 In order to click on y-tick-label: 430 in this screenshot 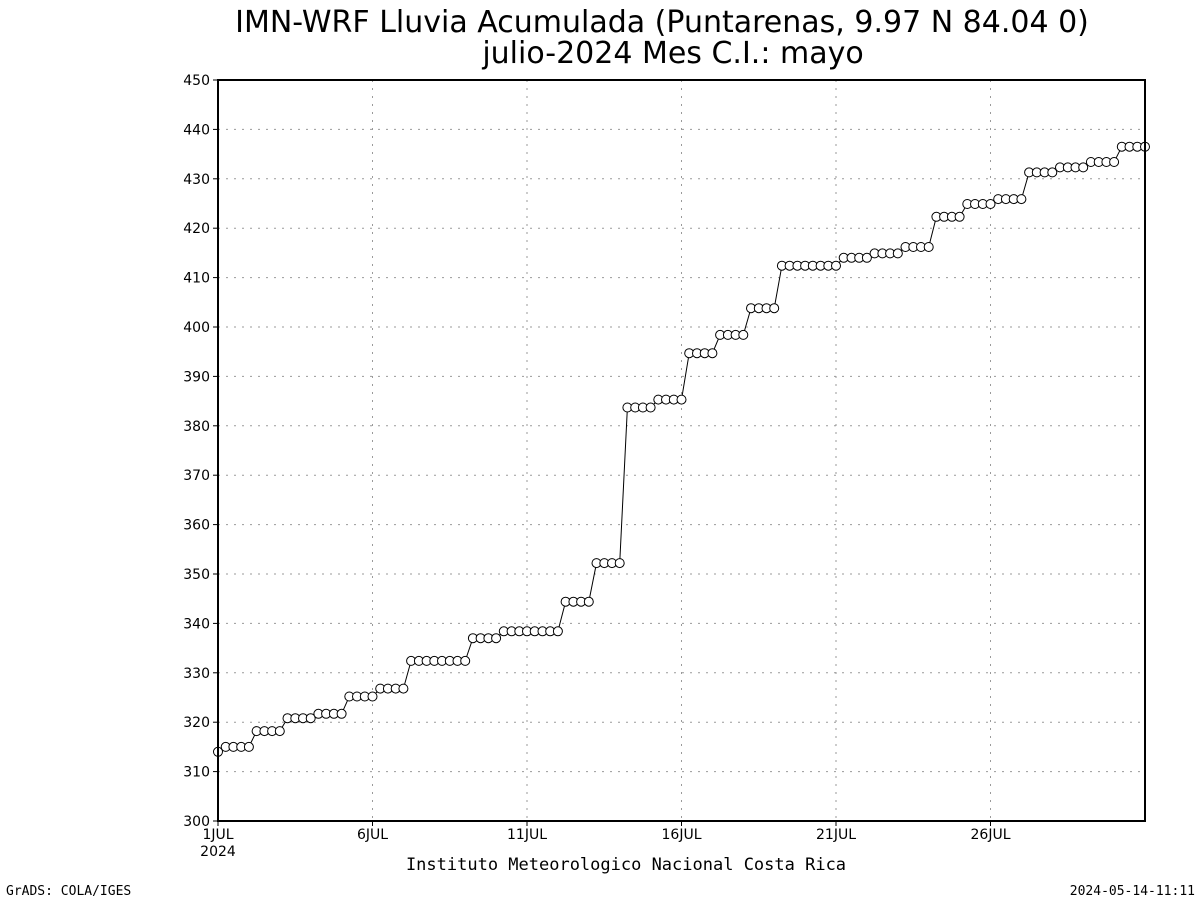, I will do `click(196, 180)`.